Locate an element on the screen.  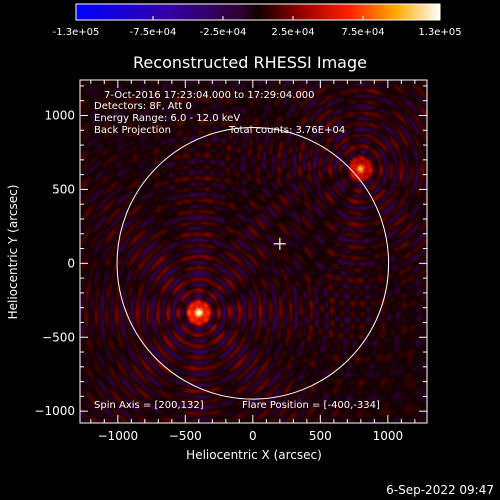
colorbar-tick-label: -1.3e+05 is located at coordinates (76, 32).